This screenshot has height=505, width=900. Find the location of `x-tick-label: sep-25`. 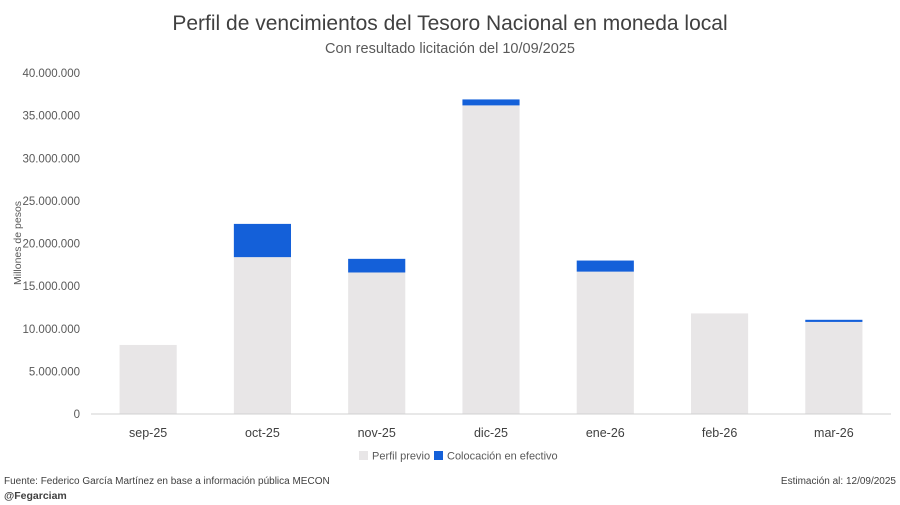

x-tick-label: sep-25 is located at coordinates (148, 433).